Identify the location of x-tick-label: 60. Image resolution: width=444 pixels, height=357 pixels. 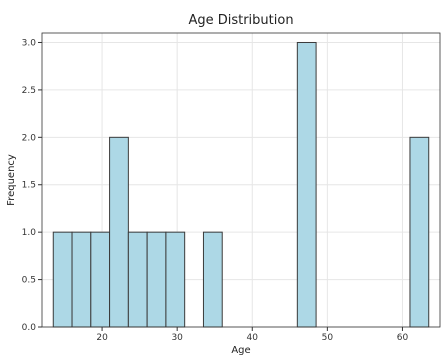
(403, 338).